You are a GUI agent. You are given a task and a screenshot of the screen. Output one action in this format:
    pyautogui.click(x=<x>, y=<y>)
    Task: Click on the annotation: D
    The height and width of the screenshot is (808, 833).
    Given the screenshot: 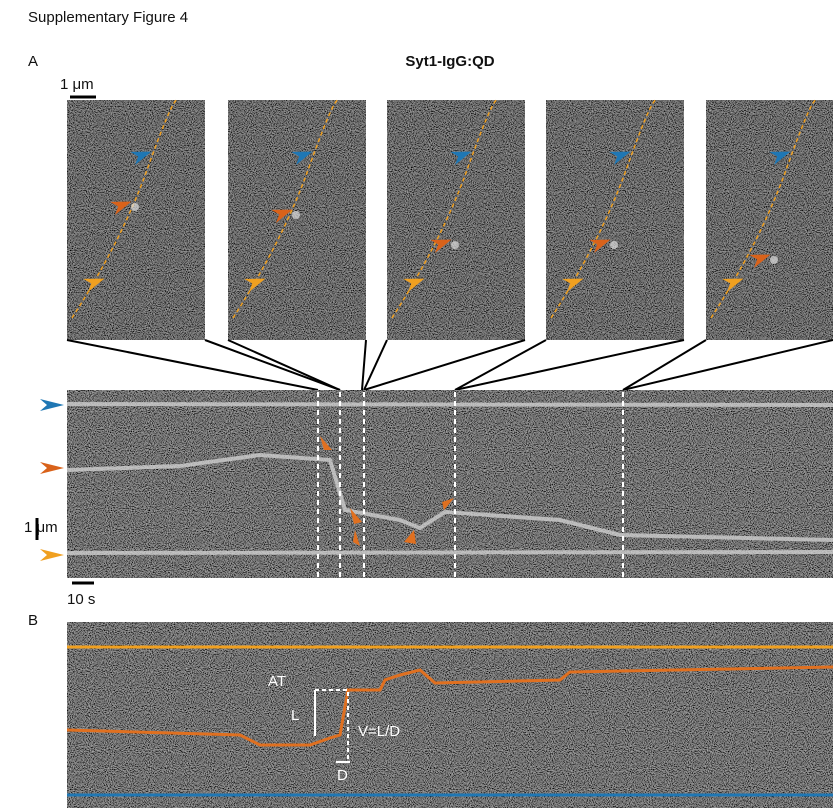 What is the action you would take?
    pyautogui.click(x=342, y=775)
    